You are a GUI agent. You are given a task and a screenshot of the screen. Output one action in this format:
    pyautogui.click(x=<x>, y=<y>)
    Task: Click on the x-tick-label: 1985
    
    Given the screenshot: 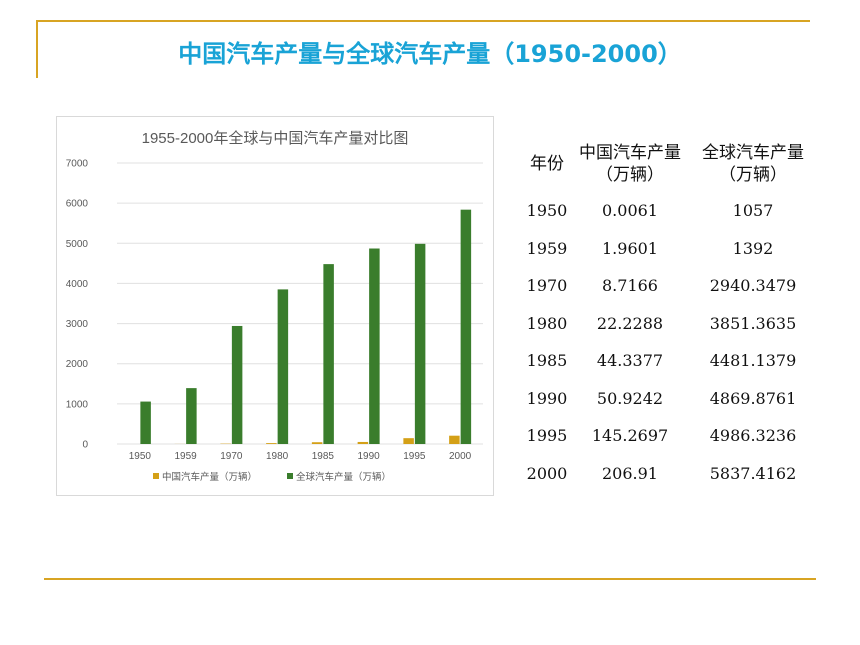 What is the action you would take?
    pyautogui.click(x=323, y=456)
    